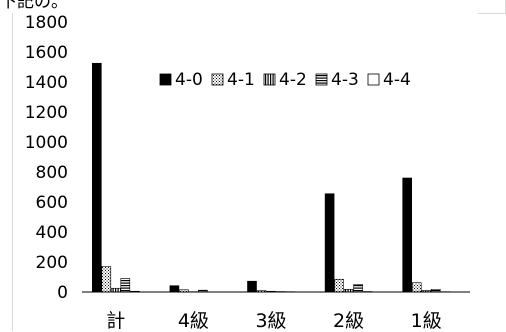  I want to click on y-tick-label: 0, so click(62, 293).